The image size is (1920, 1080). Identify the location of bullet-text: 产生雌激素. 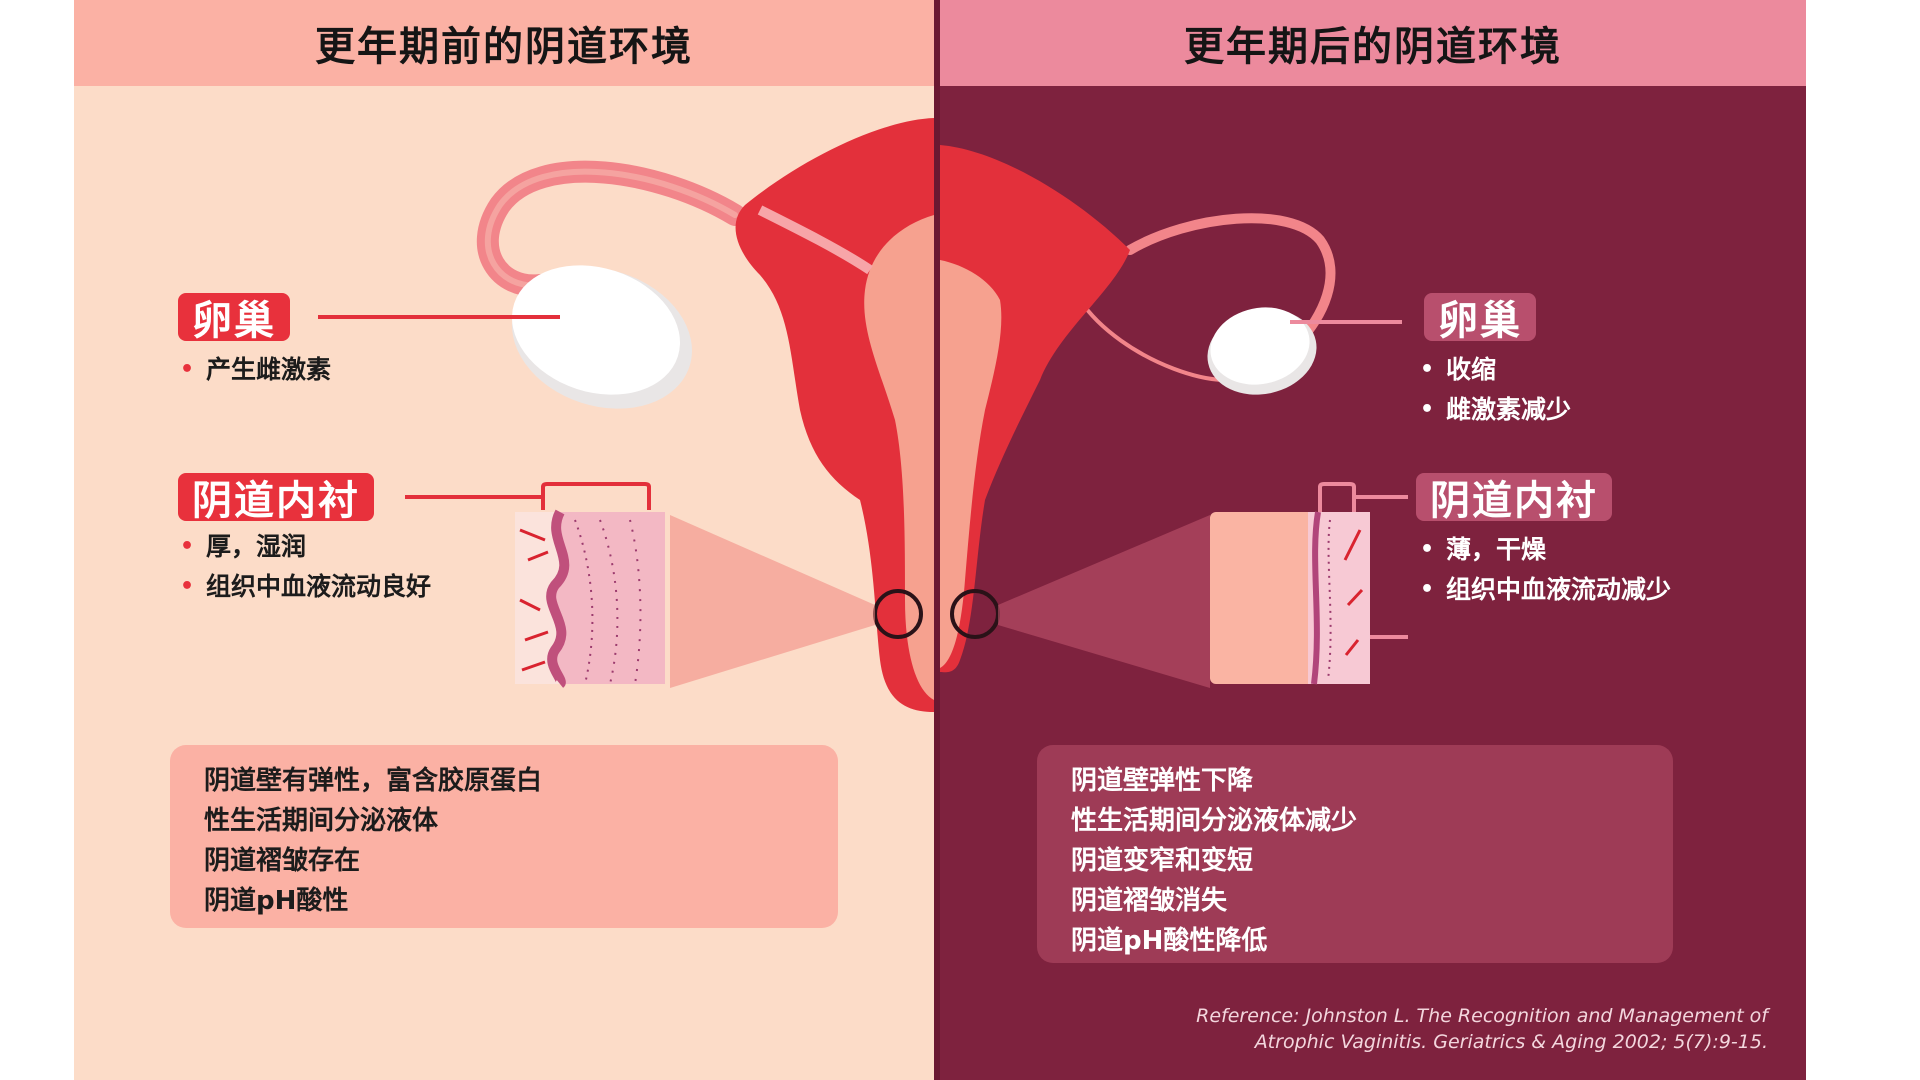
(269, 369).